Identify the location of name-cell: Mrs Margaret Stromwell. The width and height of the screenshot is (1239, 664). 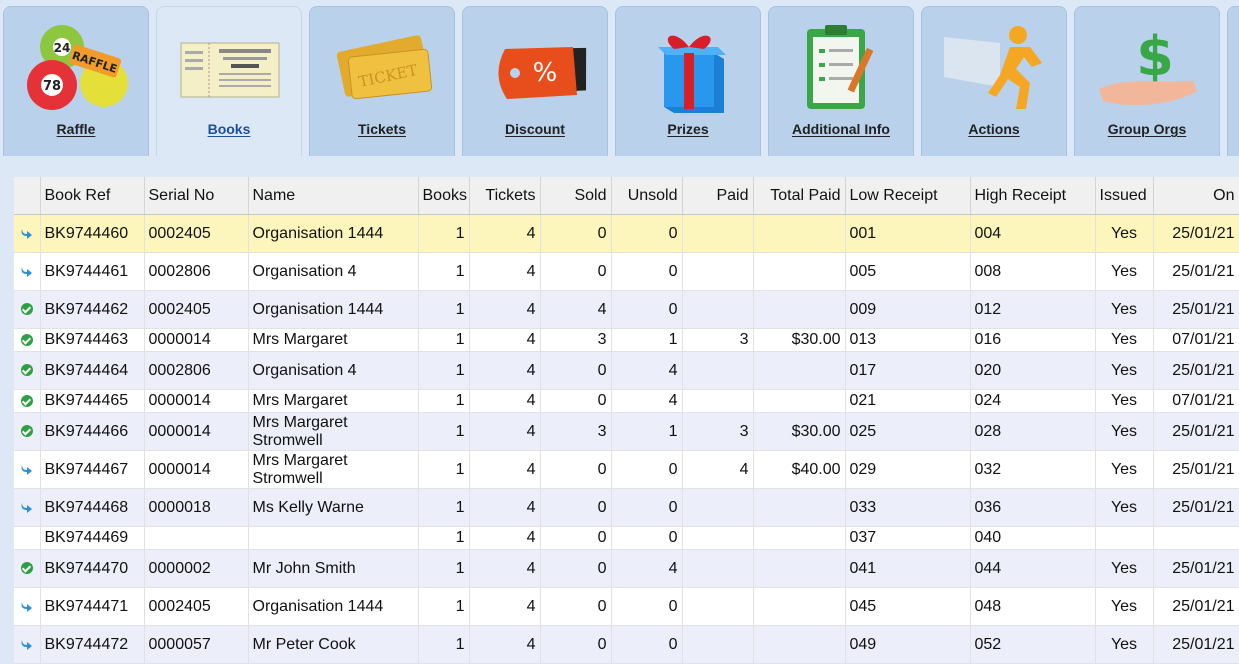
(333, 431).